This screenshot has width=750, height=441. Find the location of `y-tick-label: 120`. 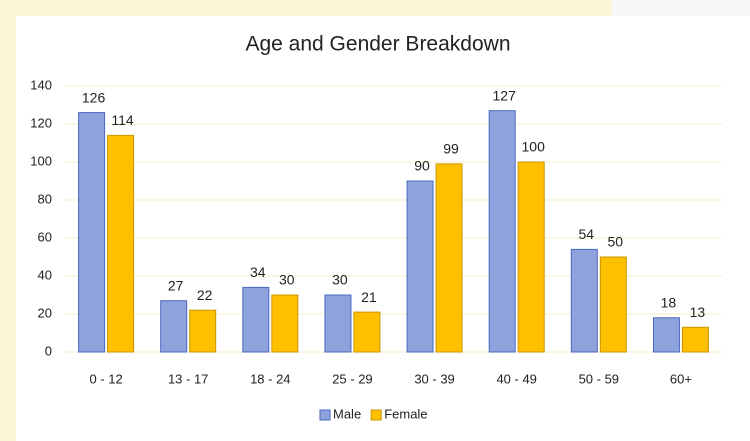

y-tick-label: 120 is located at coordinates (41, 122).